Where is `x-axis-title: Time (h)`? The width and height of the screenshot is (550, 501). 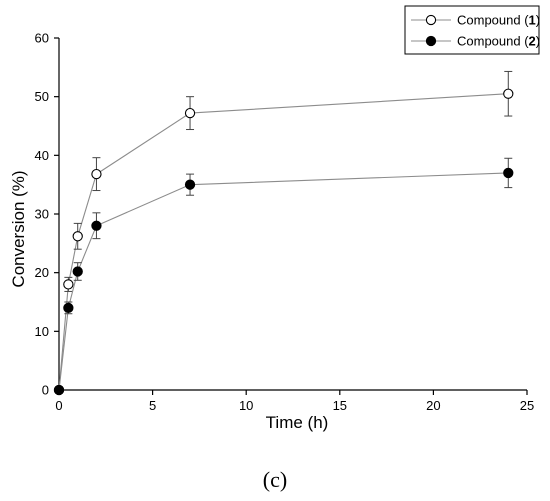
x-axis-title: Time (h) is located at coordinates (297, 422).